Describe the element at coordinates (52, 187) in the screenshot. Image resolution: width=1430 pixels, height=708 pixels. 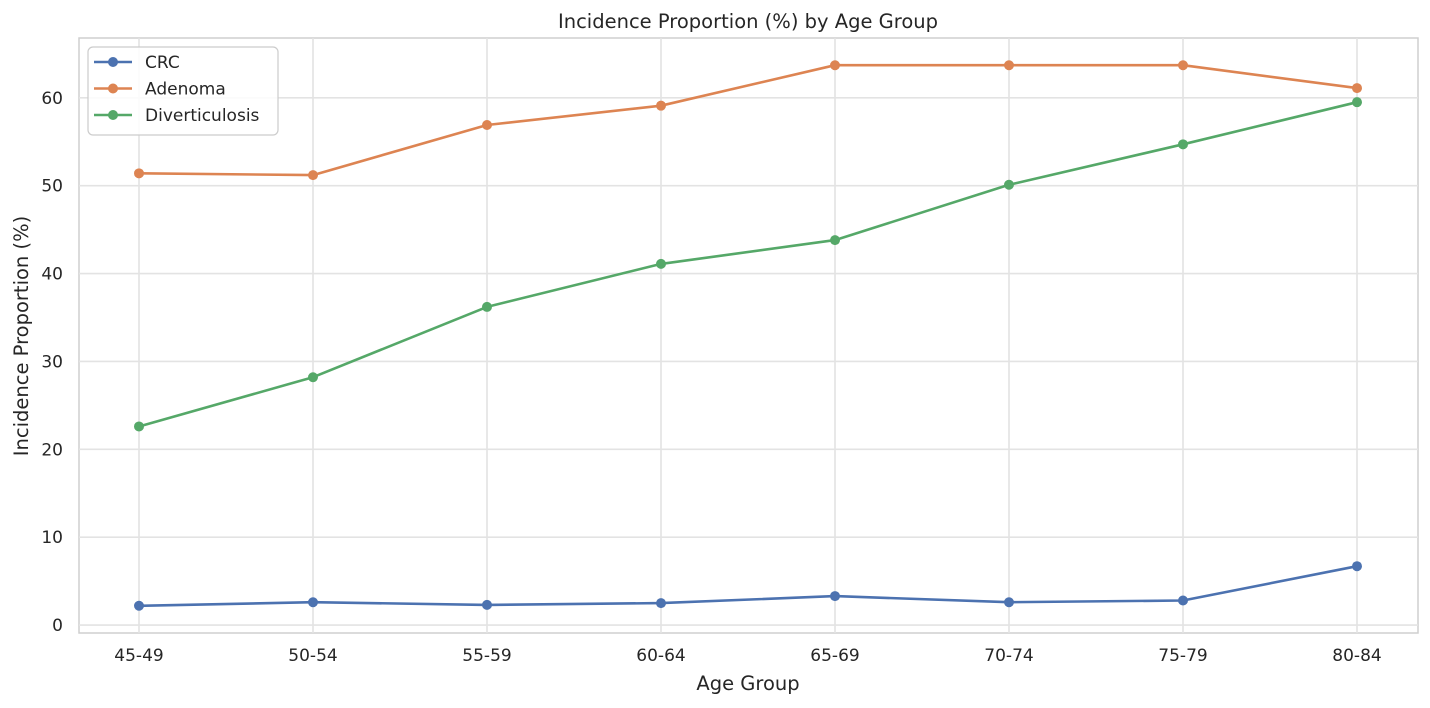
I see `y-tick-label: 50` at that location.